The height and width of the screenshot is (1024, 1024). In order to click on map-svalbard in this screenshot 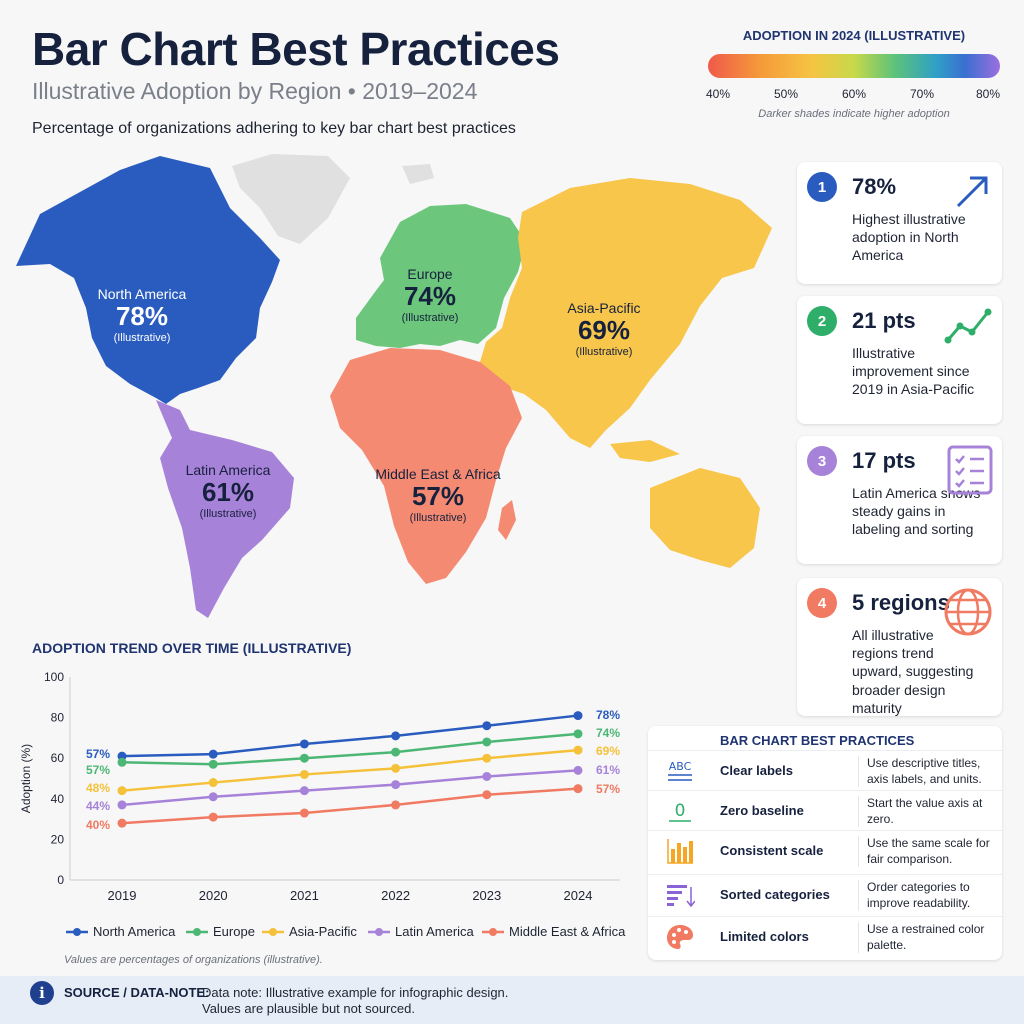, I will do `click(418, 174)`.